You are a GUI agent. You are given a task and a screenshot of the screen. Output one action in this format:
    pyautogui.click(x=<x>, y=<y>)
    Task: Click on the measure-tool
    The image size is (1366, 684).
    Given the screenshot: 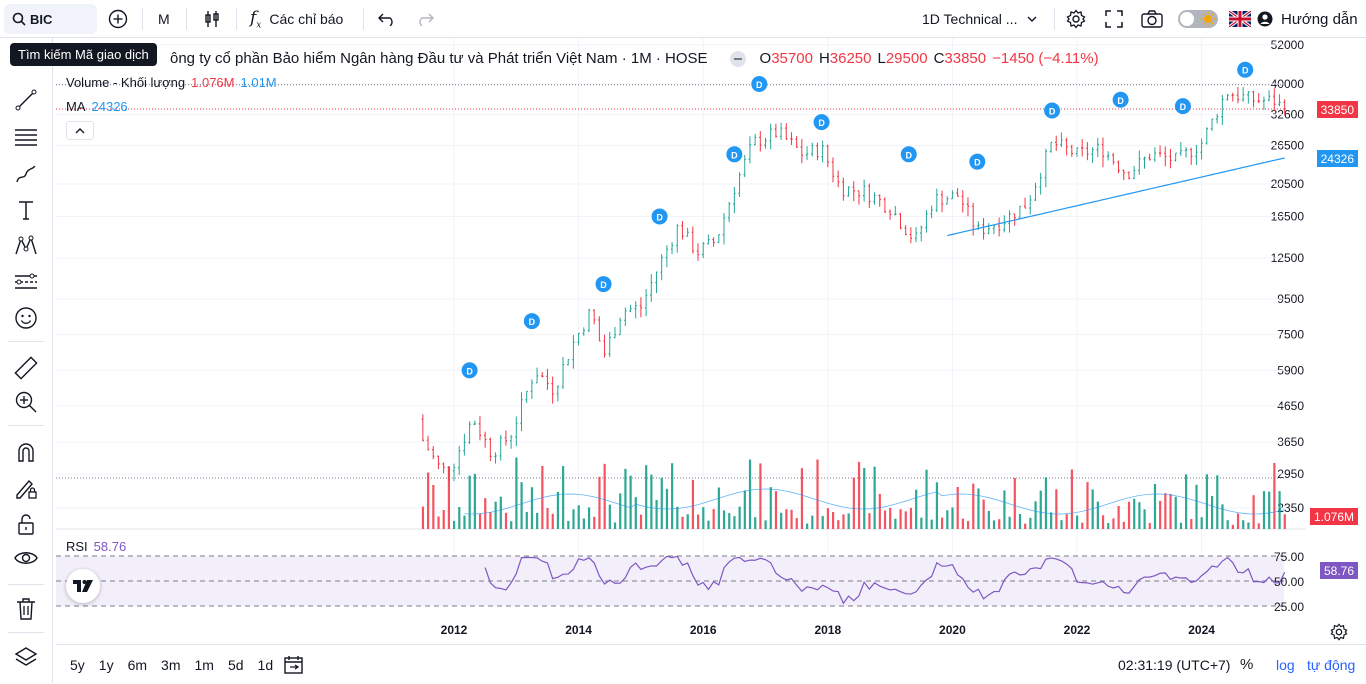 What is the action you would take?
    pyautogui.click(x=26, y=368)
    